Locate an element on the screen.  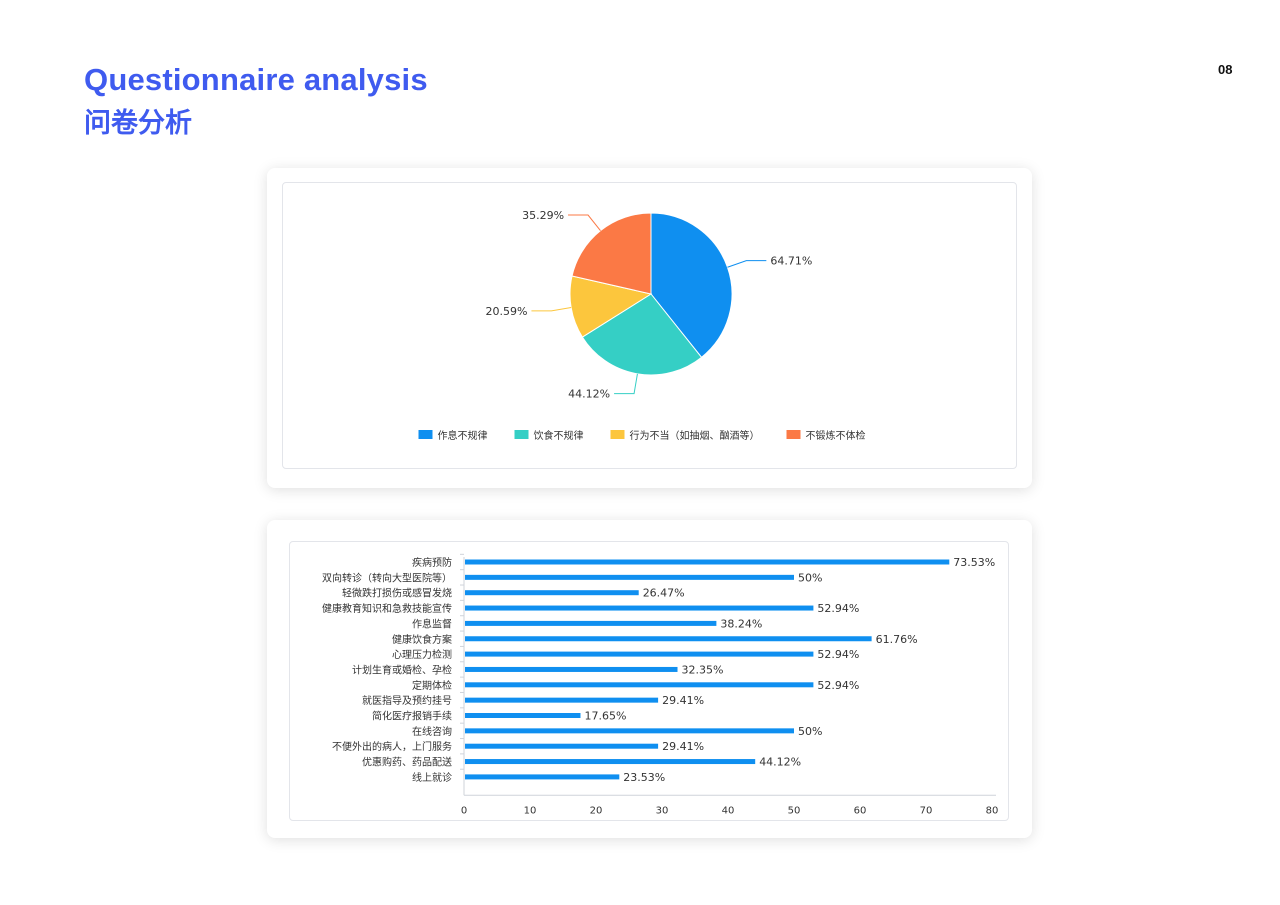
x-tick-label: 0 is located at coordinates (464, 810).